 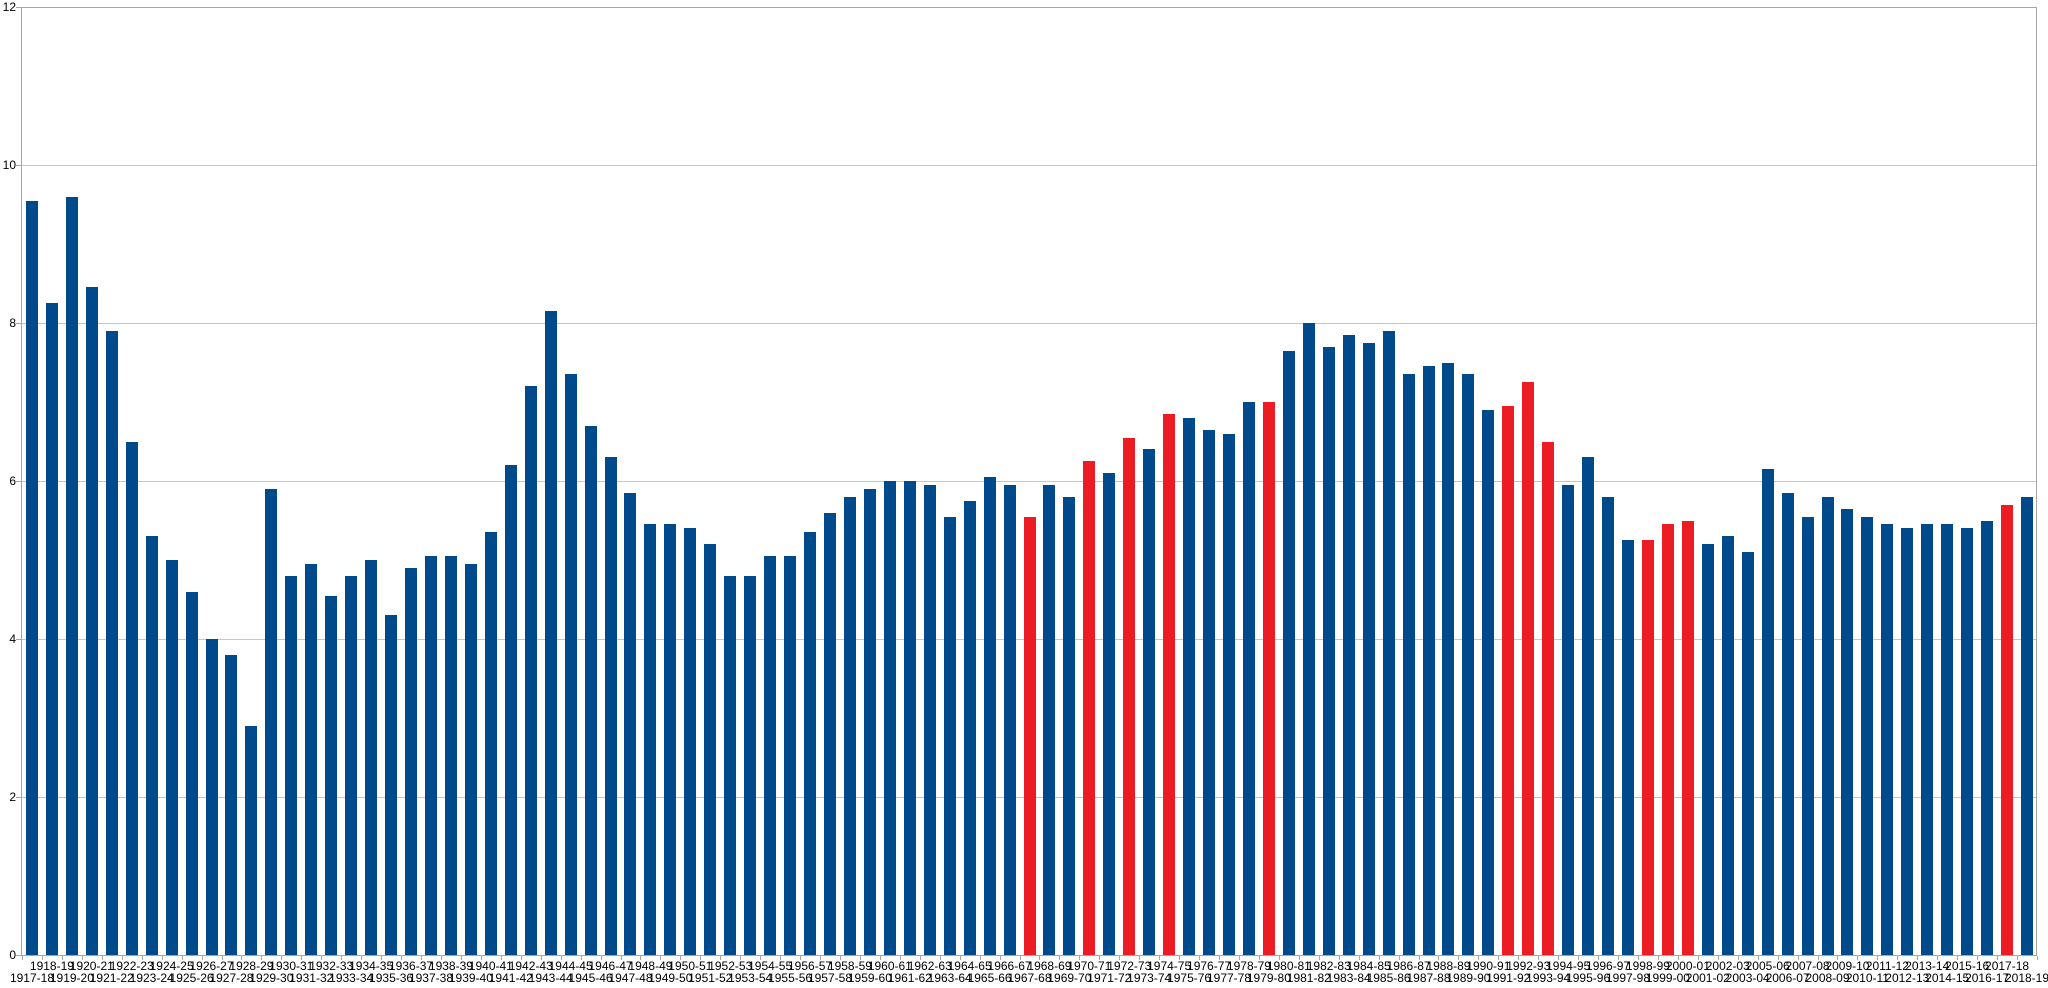 I want to click on x-axis-label-1976-77: 1976-77, so click(x=1209, y=966).